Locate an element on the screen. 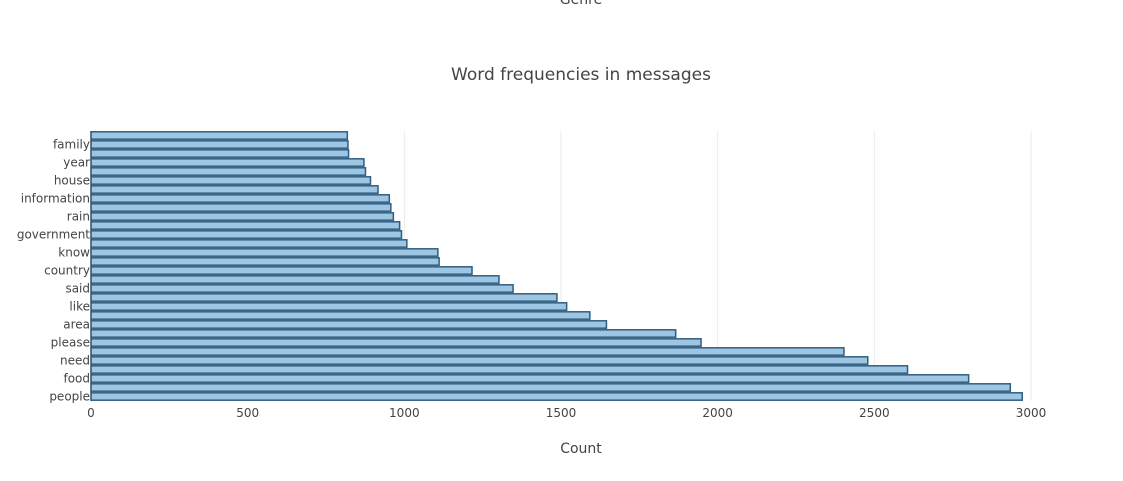 The image size is (1123, 481). bar-house is located at coordinates (234, 189).